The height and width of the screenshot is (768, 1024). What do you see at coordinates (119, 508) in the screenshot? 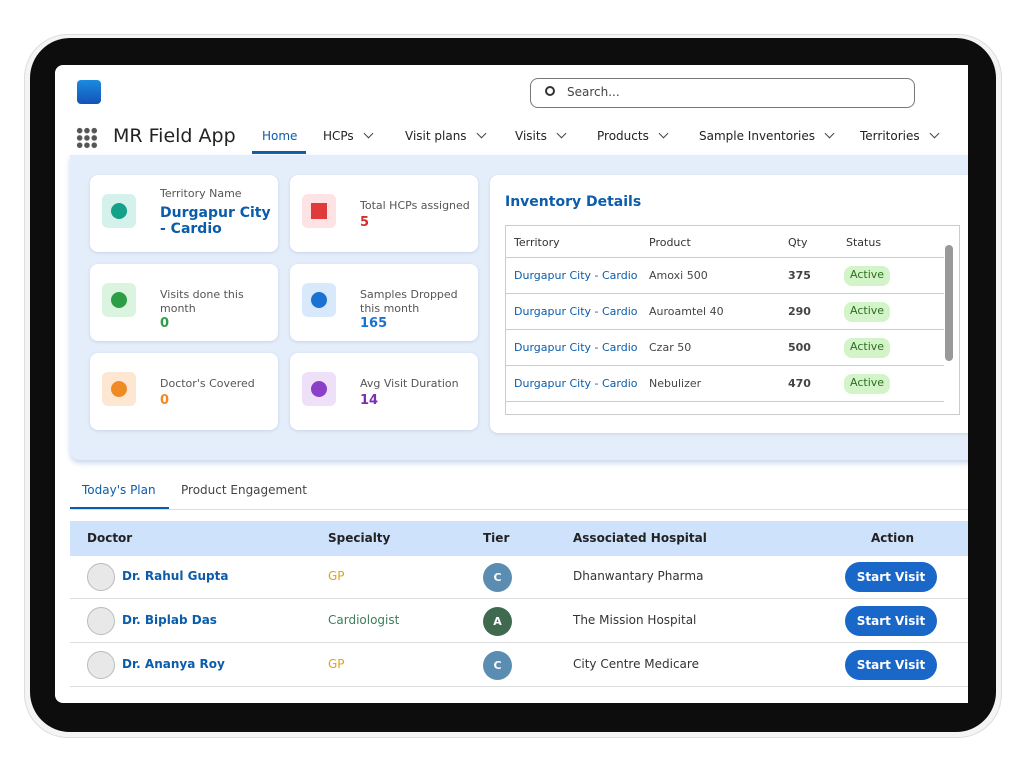
I see `tab-underline` at bounding box center [119, 508].